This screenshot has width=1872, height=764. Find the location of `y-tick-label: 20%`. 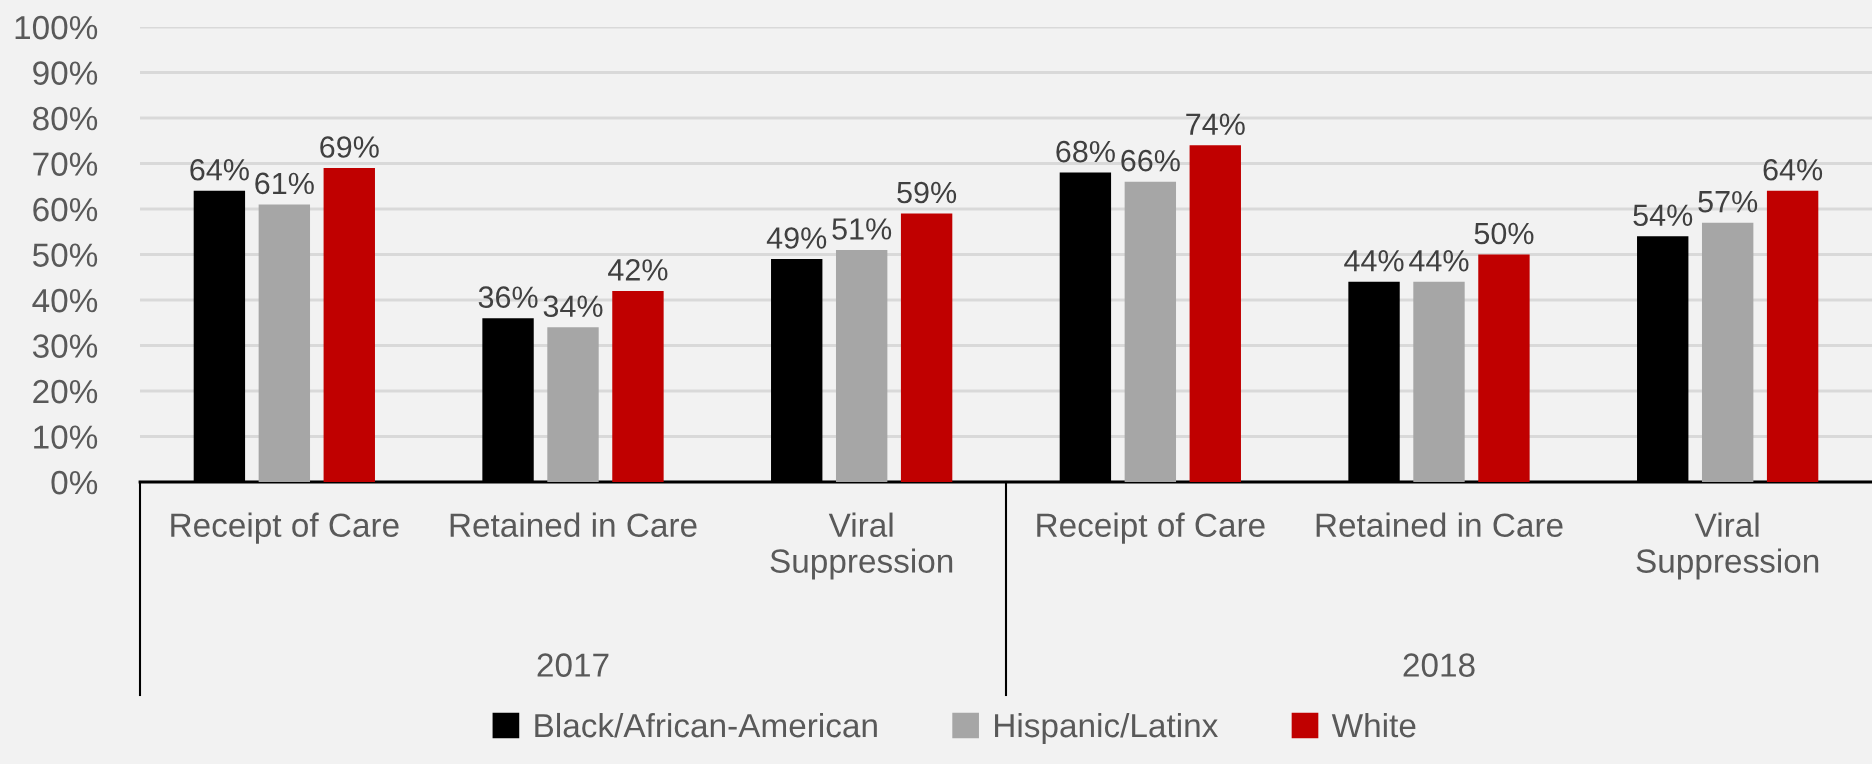

y-tick-label: 20% is located at coordinates (65, 391).